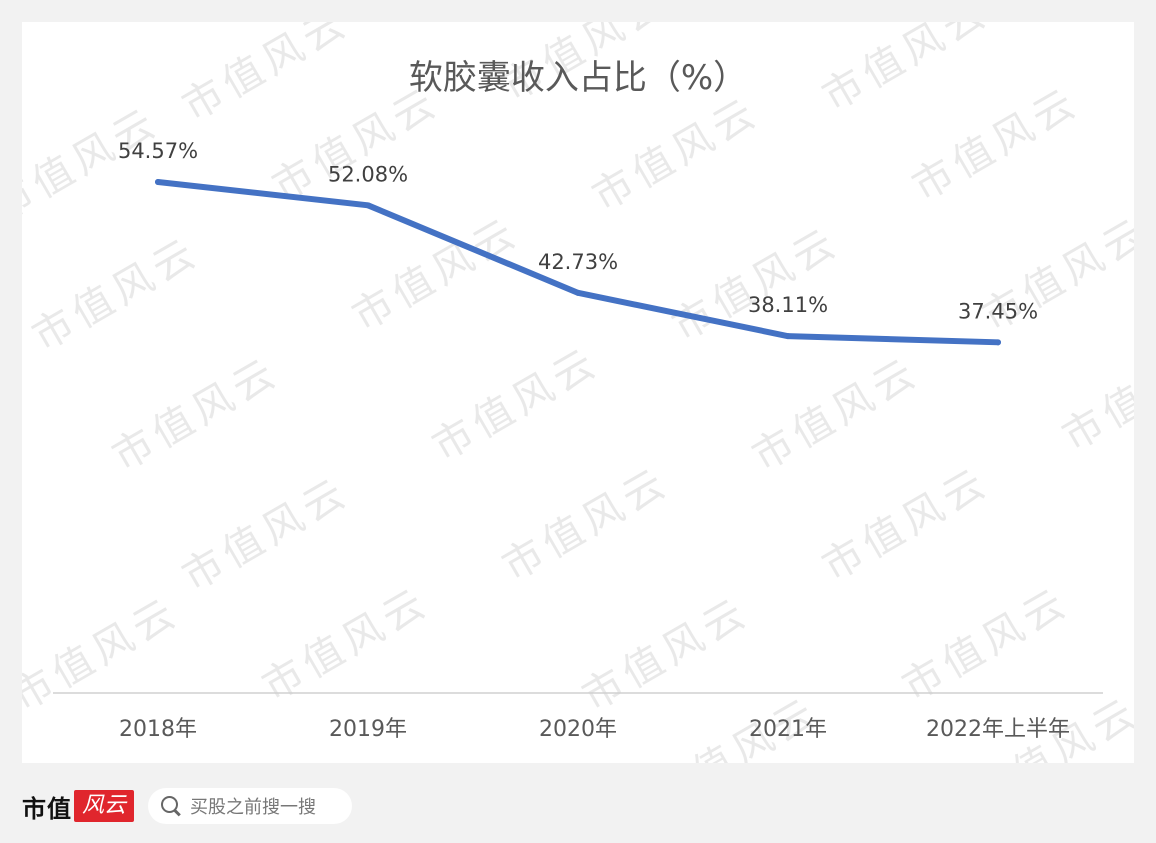  I want to click on search-icon, so click(171, 806).